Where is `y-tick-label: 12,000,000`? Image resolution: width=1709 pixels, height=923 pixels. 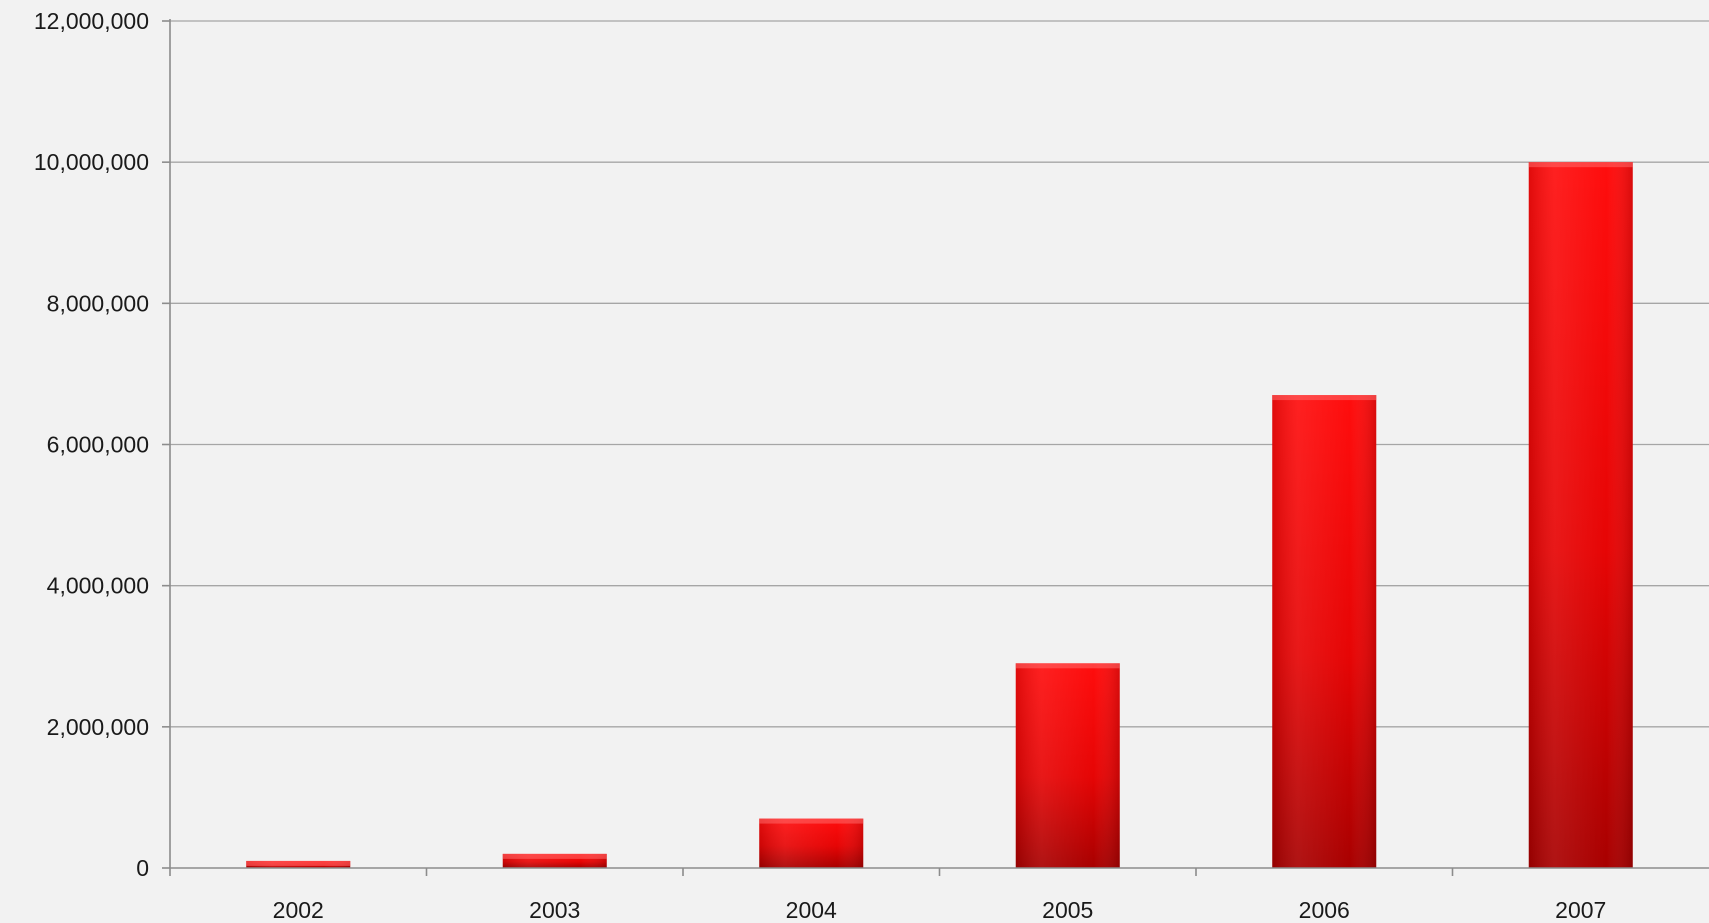 y-tick-label: 12,000,000 is located at coordinates (91, 21).